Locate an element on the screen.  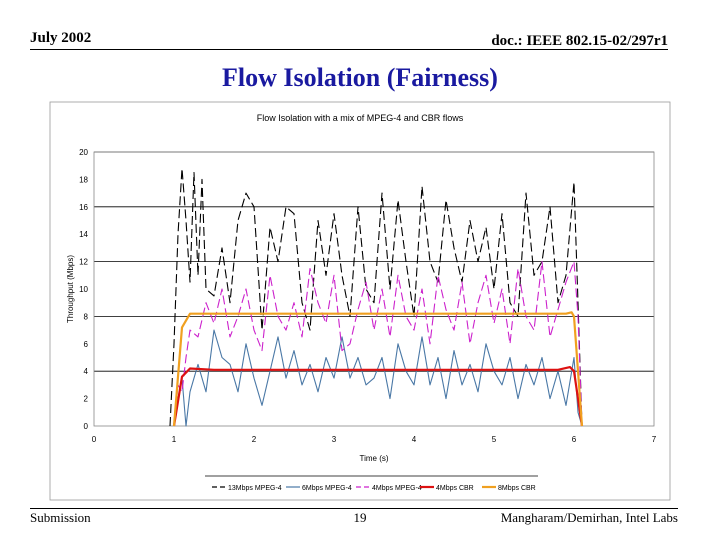
y-tick-label: 0 is located at coordinates (86, 426).